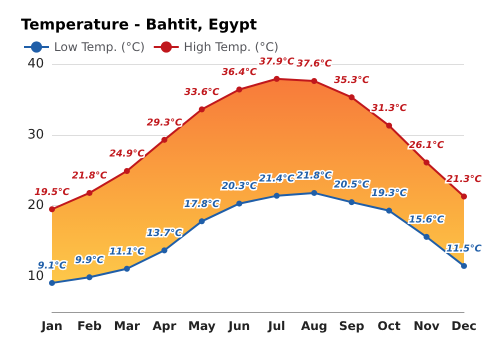  What do you see at coordinates (276, 178) in the screenshot?
I see `data-label: 21.4°C` at bounding box center [276, 178].